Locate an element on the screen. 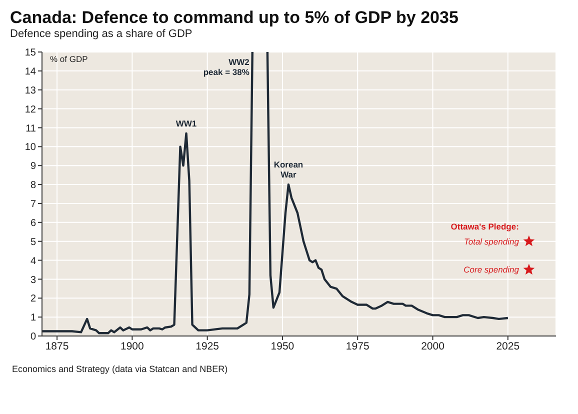  x-tick-label: 1950 is located at coordinates (282, 346).